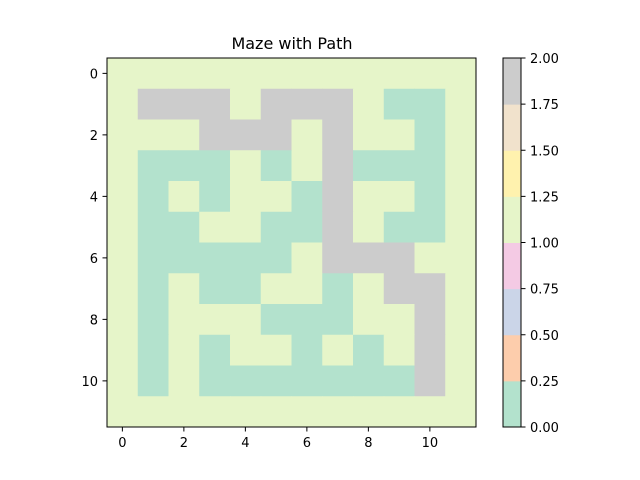 The width and height of the screenshot is (640, 480). I want to click on x-tick-label: 0, so click(122, 443).